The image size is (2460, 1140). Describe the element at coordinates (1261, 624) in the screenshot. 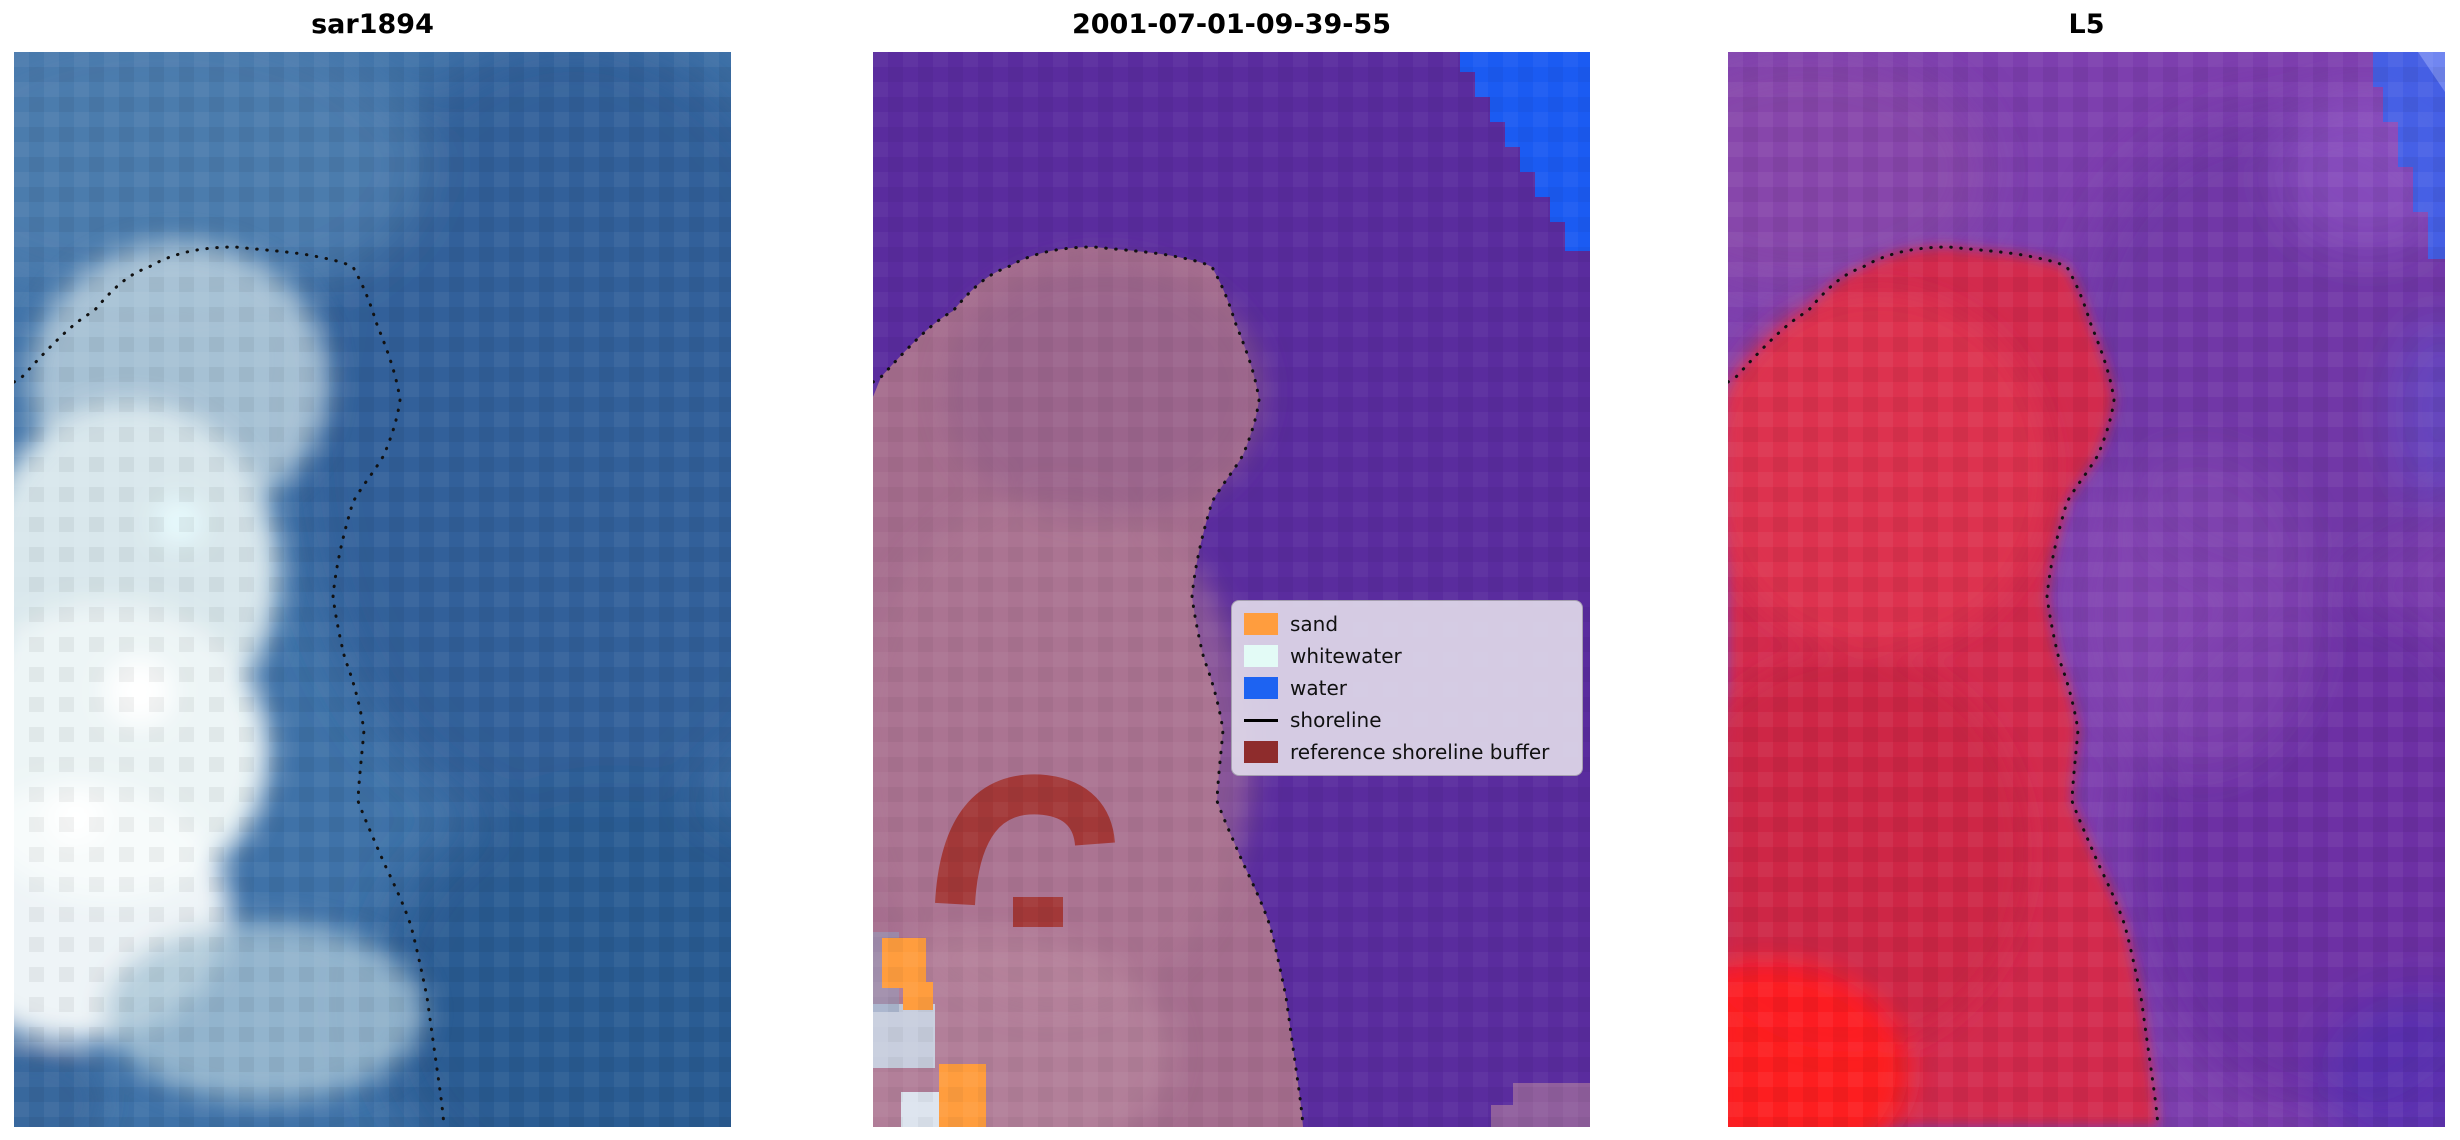

I see `legend-swatch-sand` at that location.